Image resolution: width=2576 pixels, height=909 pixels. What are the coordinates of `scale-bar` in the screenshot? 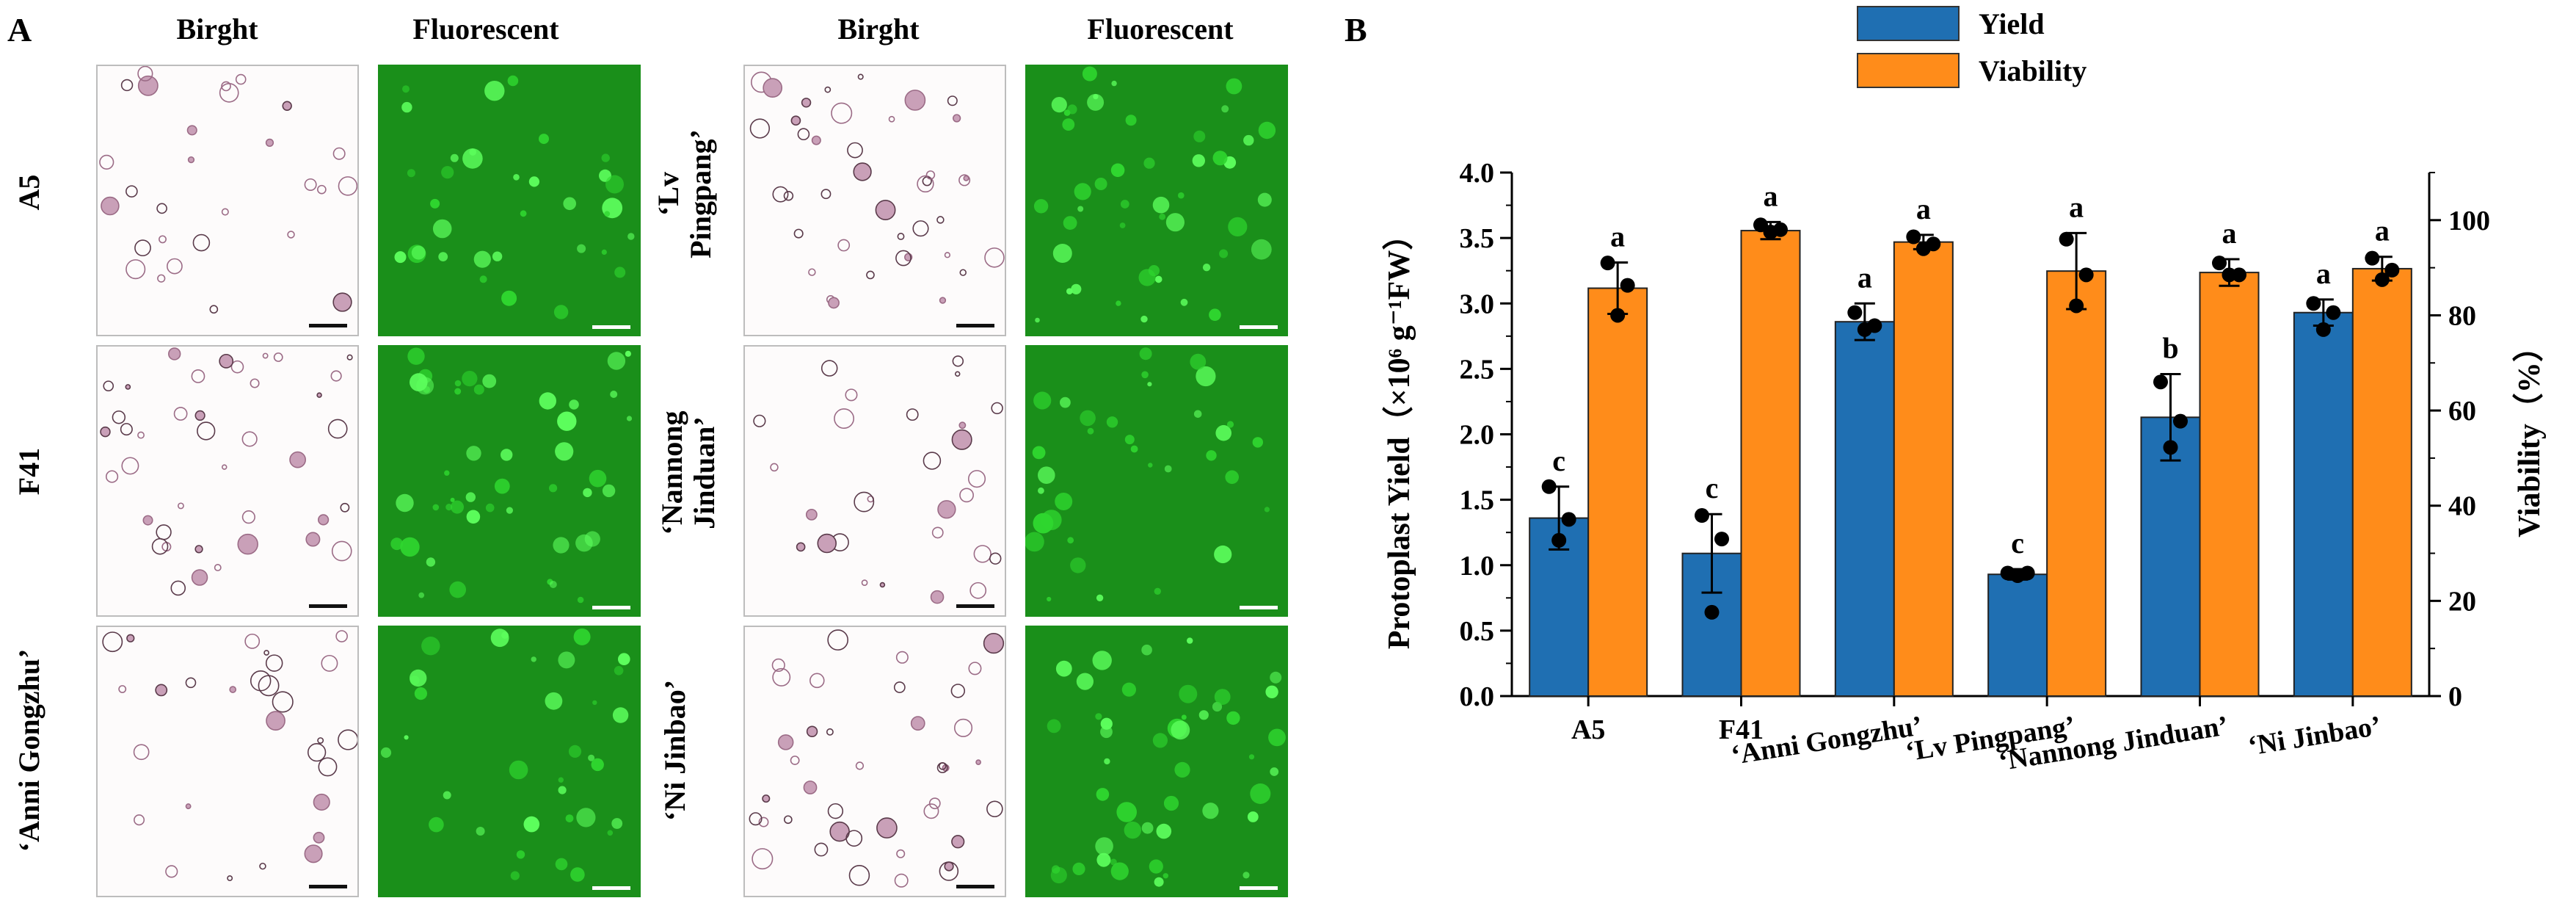 It's located at (1259, 607).